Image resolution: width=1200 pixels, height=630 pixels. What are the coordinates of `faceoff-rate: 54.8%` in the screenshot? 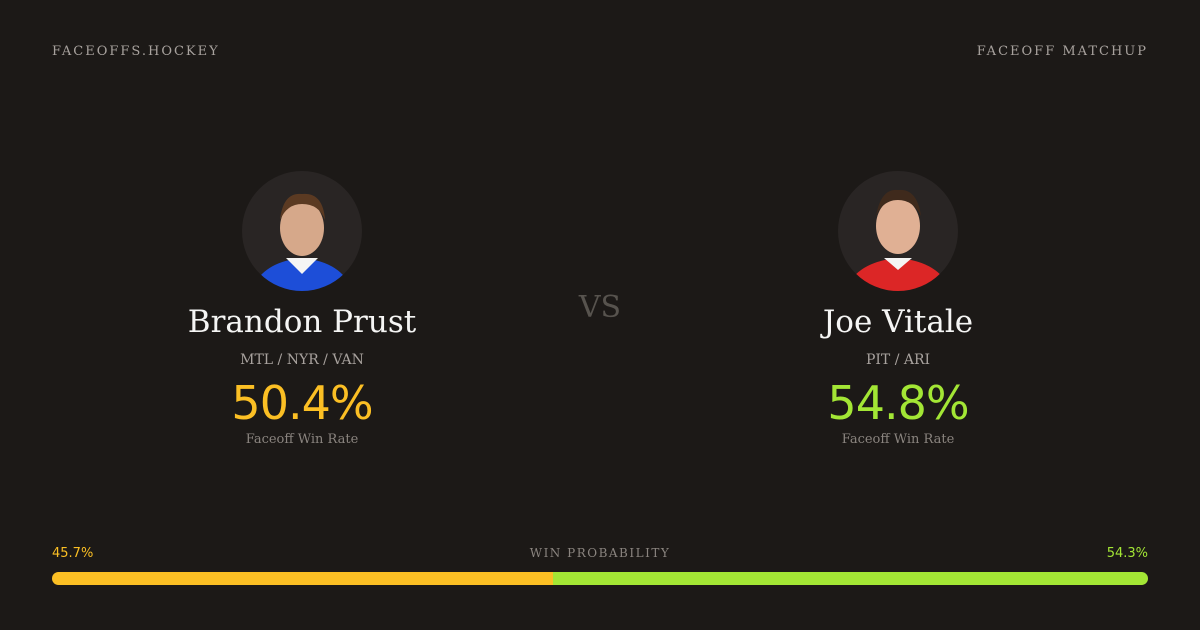 It's located at (898, 403).